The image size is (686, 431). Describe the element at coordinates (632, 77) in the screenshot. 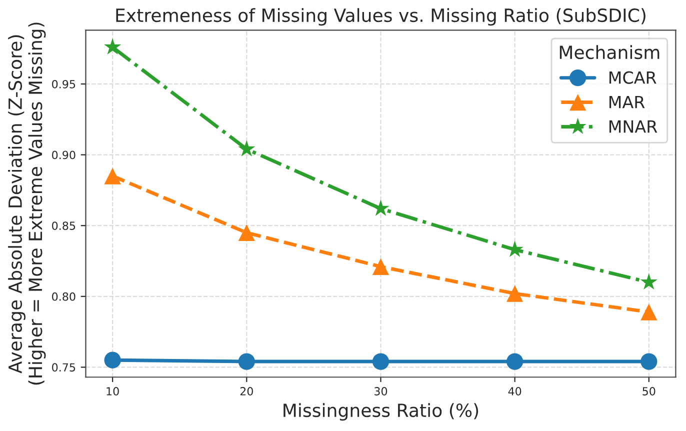

I see `legend-label: MCAR` at that location.